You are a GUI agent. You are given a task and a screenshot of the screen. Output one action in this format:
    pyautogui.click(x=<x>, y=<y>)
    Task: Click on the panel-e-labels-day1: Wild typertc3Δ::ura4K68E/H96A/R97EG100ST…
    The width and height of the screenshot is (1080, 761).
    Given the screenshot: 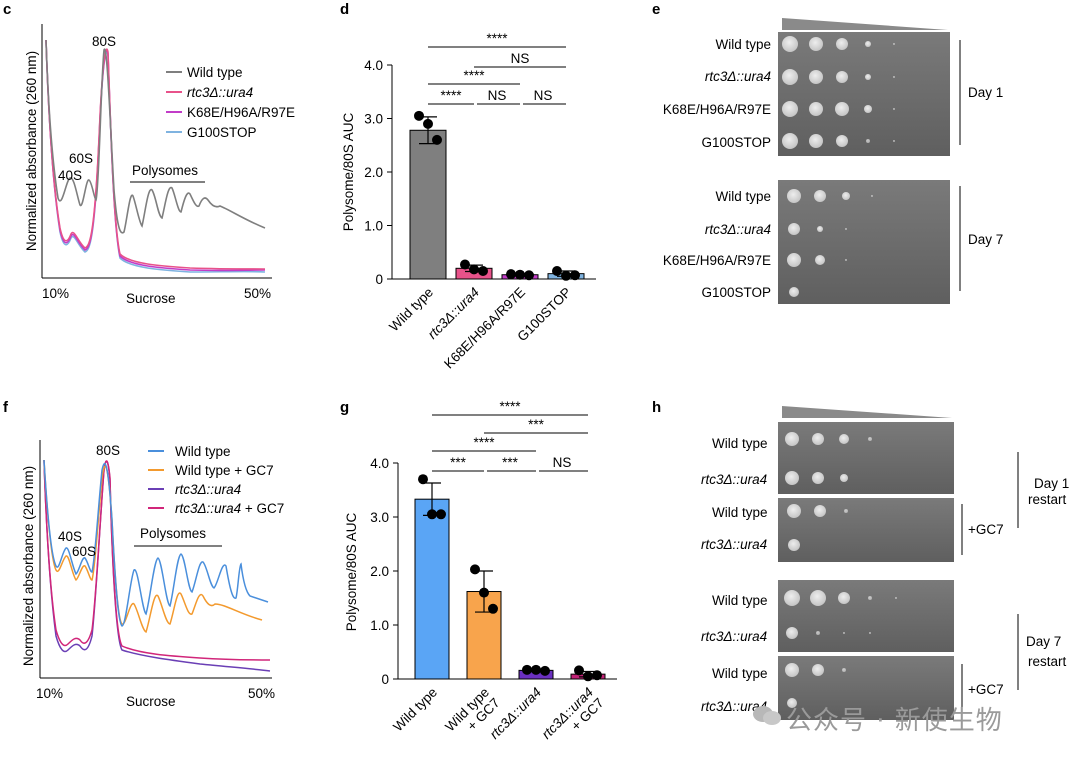 What is the action you would take?
    pyautogui.click(x=717, y=93)
    